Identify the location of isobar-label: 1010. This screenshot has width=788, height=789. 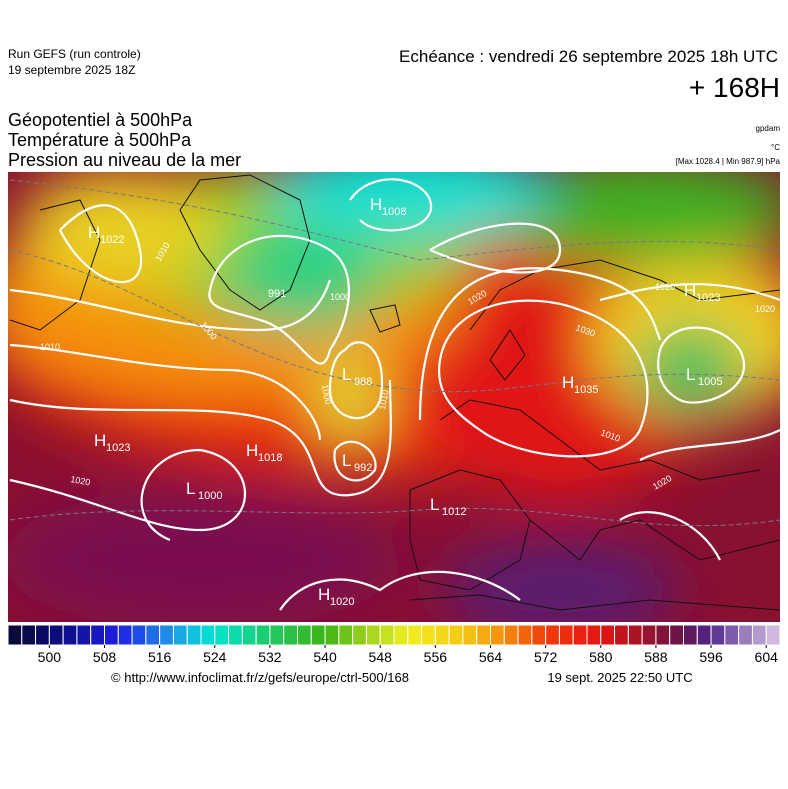
(50, 347).